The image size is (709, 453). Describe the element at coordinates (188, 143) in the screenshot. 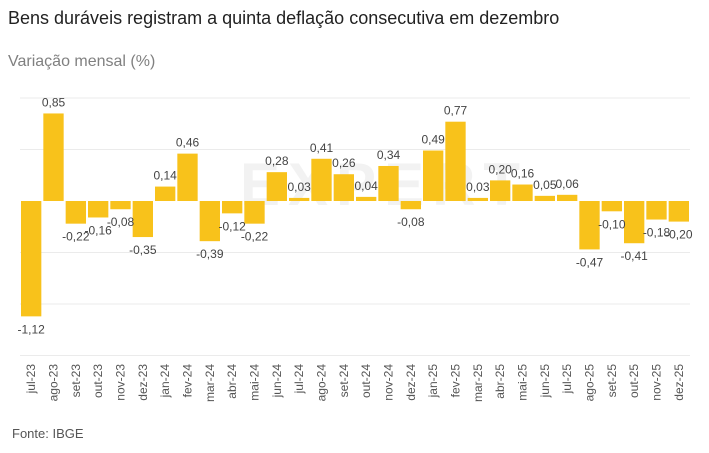

I see `data-label-fev-24: 0,46` at that location.